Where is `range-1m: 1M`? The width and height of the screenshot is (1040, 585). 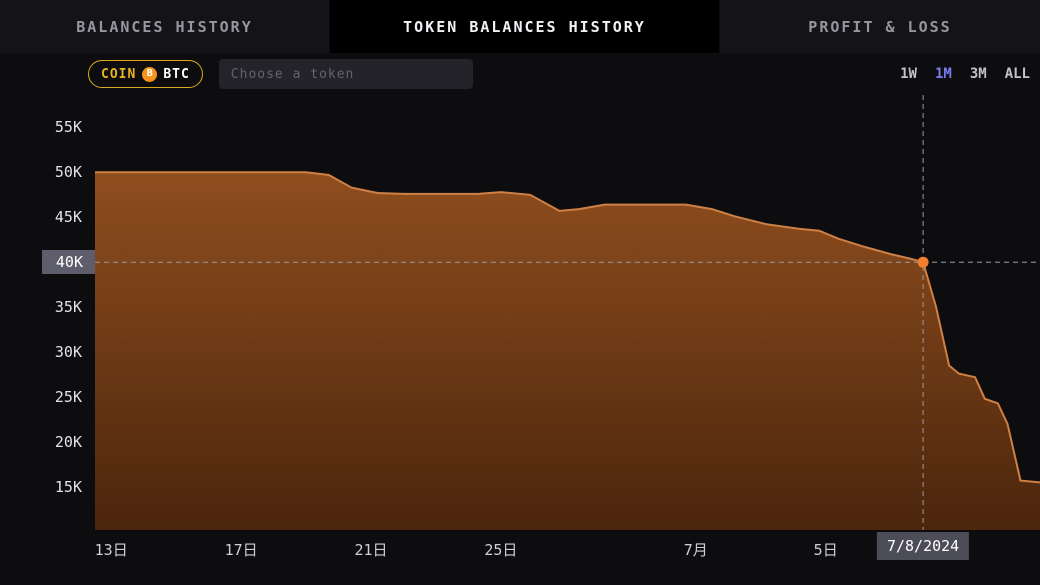
range-1m: 1M is located at coordinates (943, 74).